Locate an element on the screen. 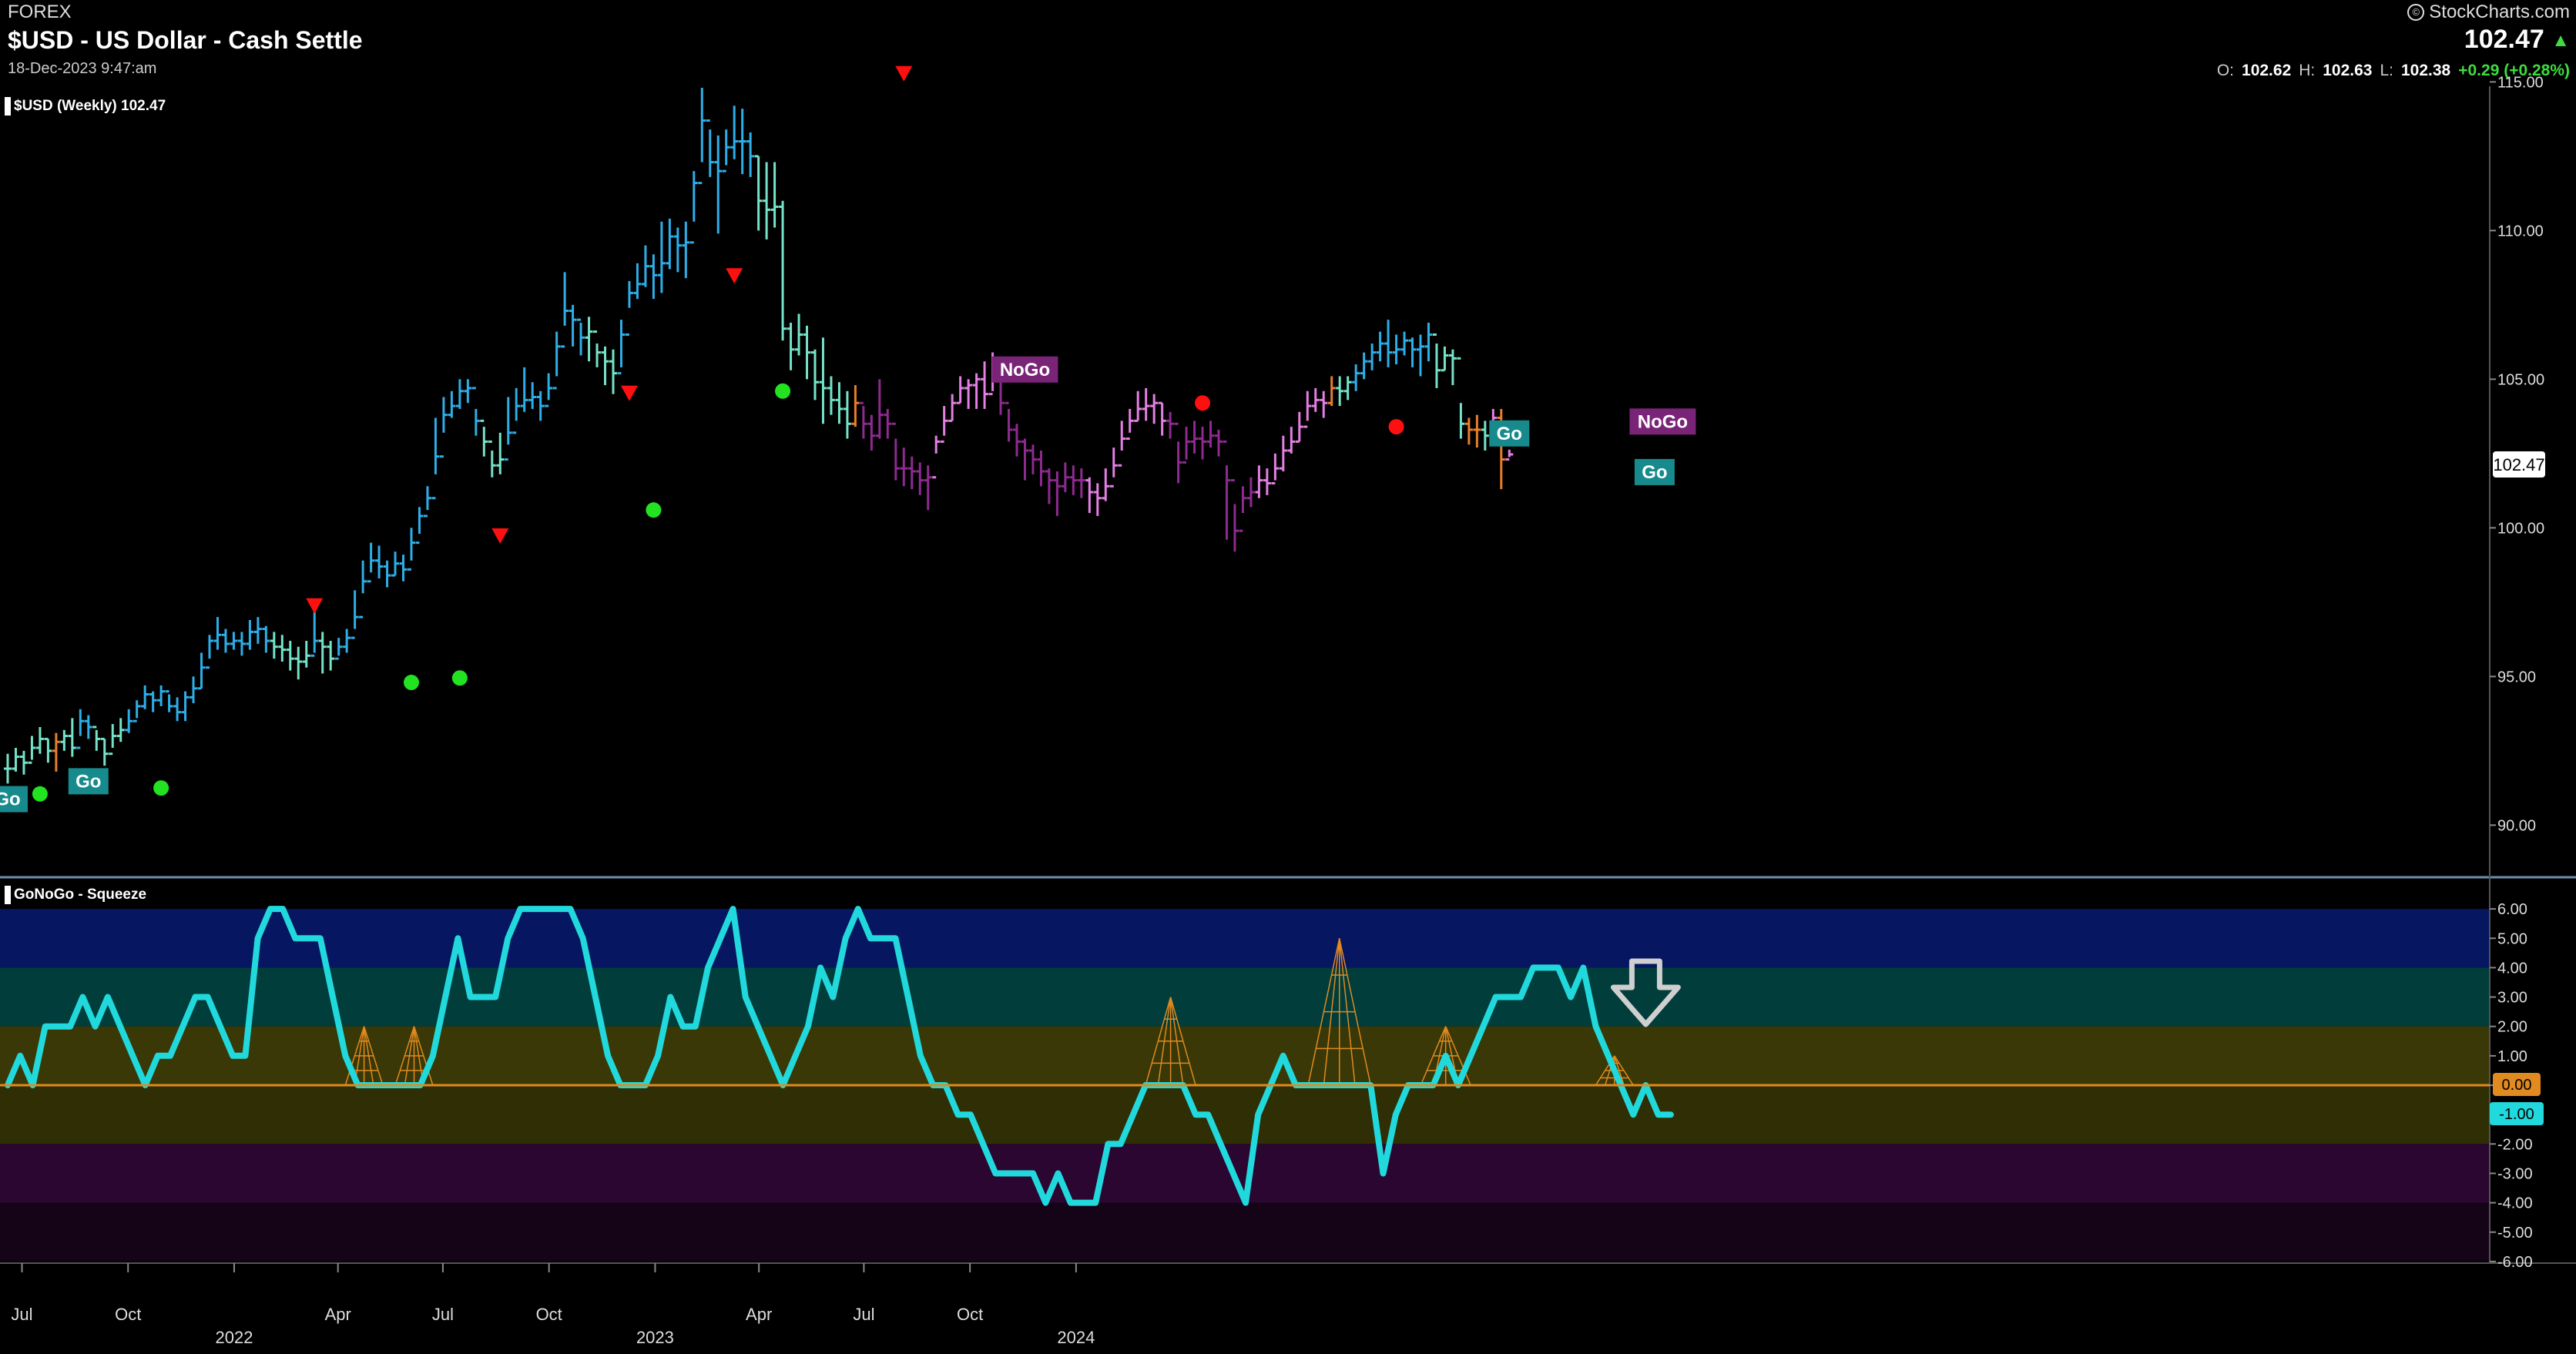  squeeze-tick-label: -4.00 is located at coordinates (2515, 1203).